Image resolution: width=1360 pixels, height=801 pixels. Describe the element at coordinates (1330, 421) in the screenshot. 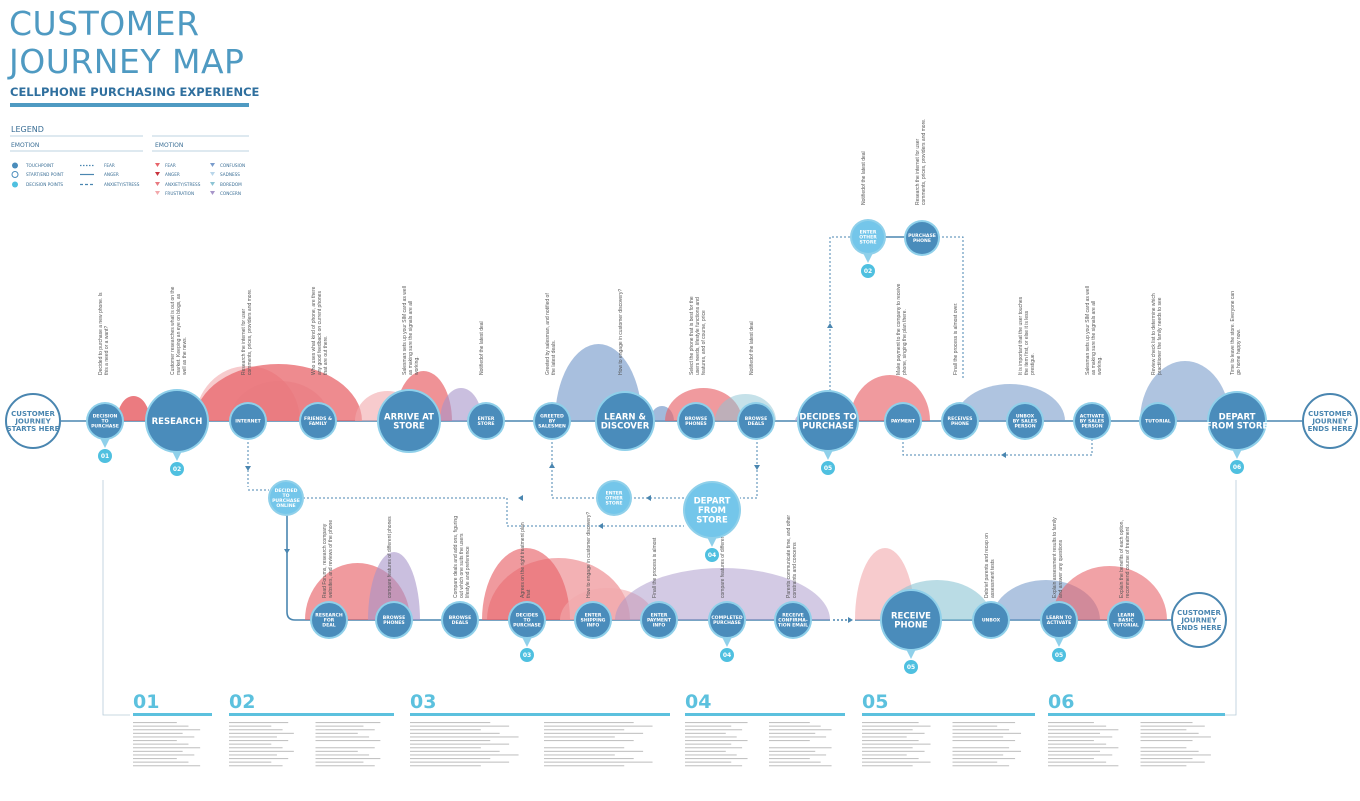

I see `journey-end-label: CUSTOMER JOURNEY ENDS HERE` at that location.